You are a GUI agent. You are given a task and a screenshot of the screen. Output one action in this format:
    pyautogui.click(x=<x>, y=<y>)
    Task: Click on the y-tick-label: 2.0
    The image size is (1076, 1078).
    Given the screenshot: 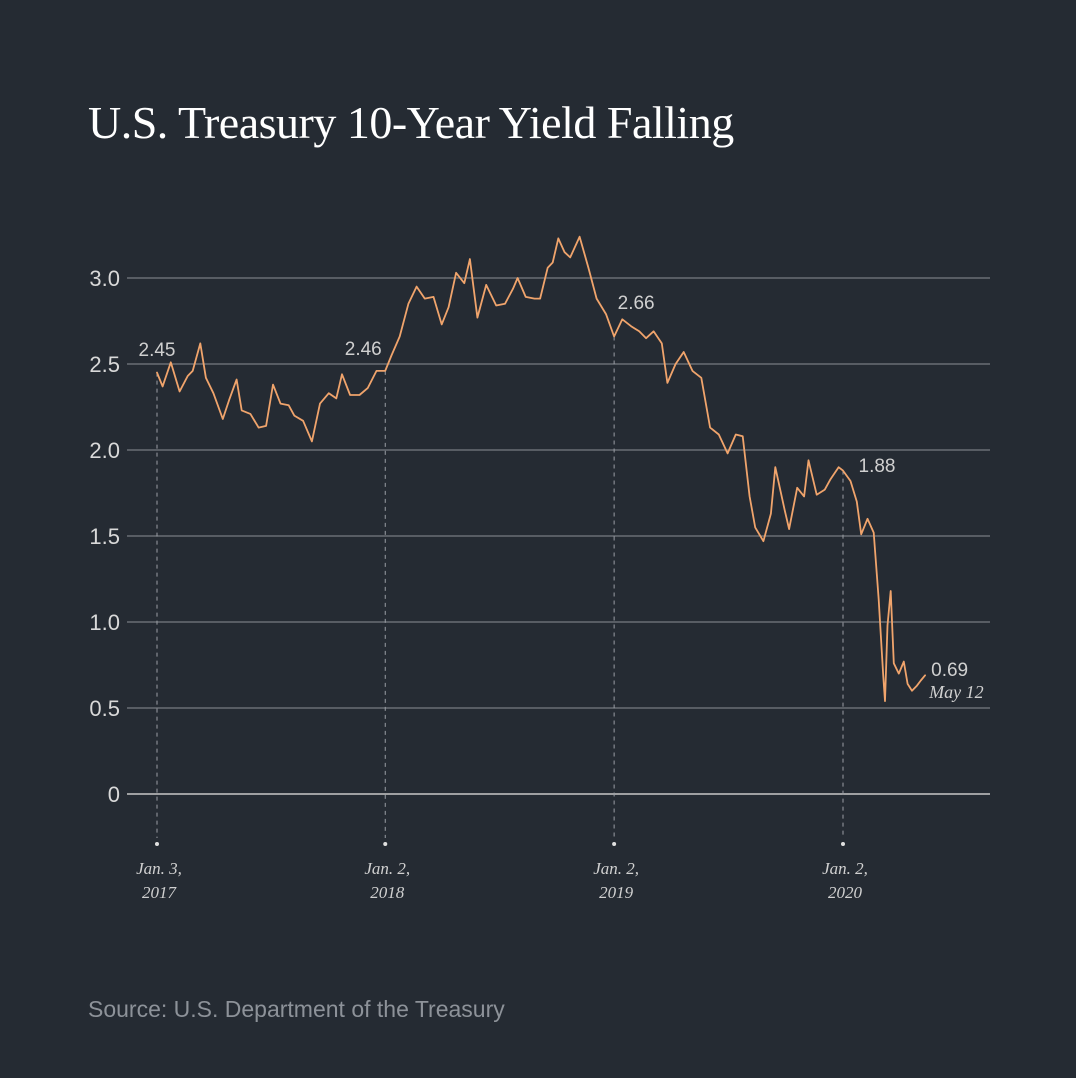 What is the action you would take?
    pyautogui.click(x=104, y=450)
    